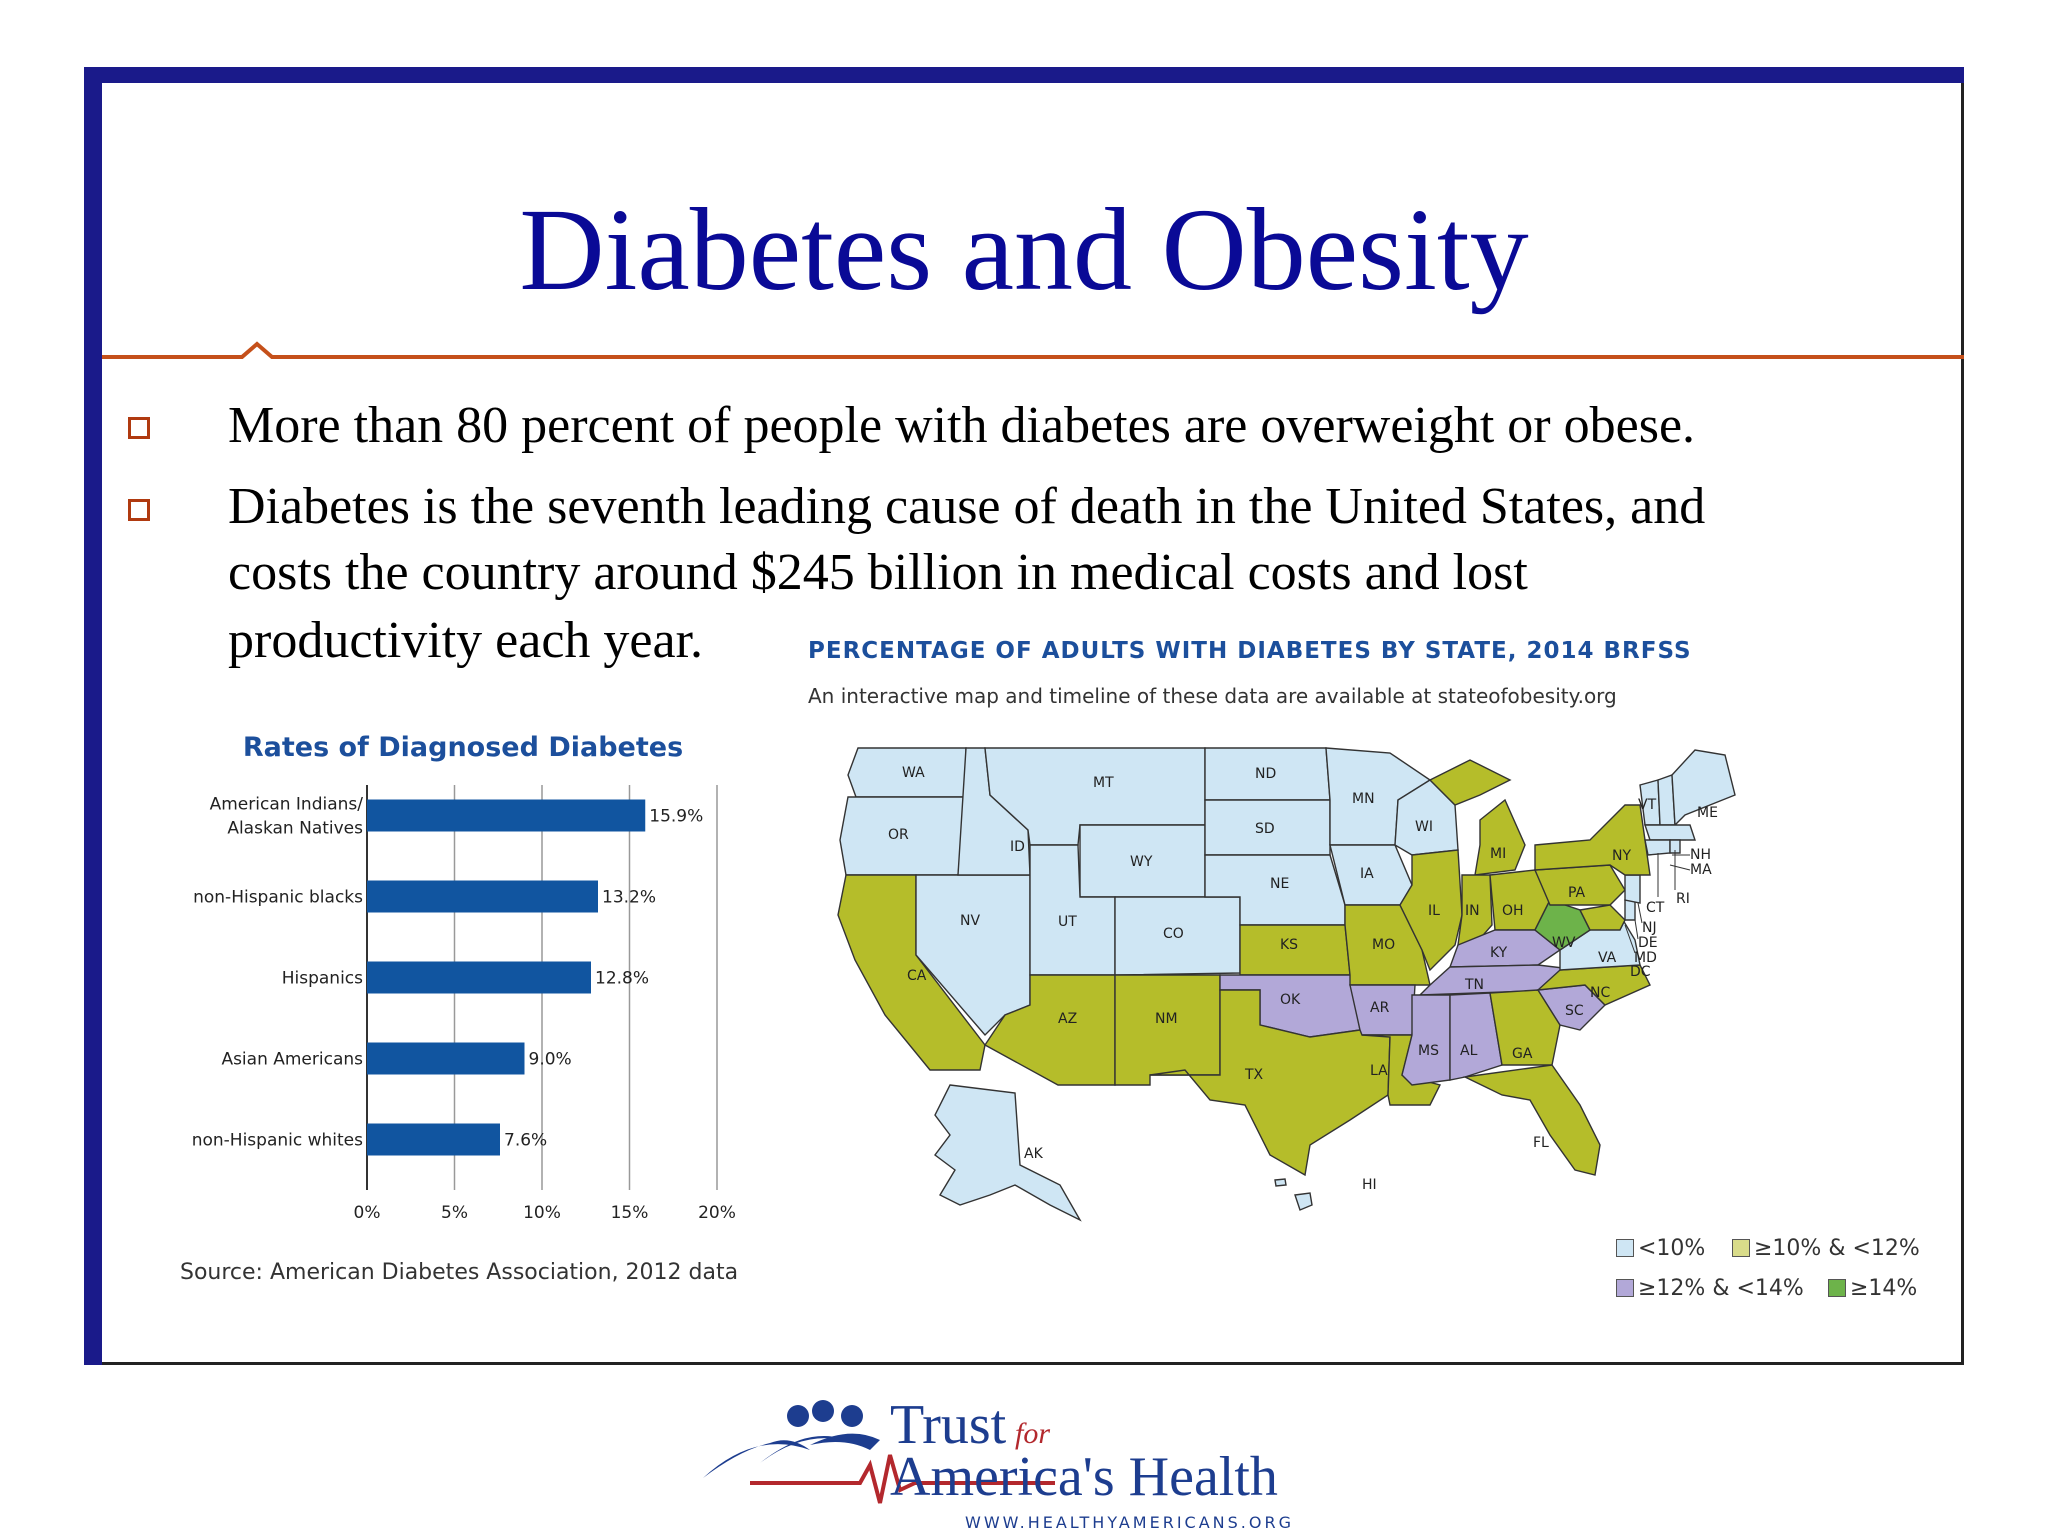  Describe the element at coordinates (1499, 953) in the screenshot. I see `state-label-ky: KY` at that location.